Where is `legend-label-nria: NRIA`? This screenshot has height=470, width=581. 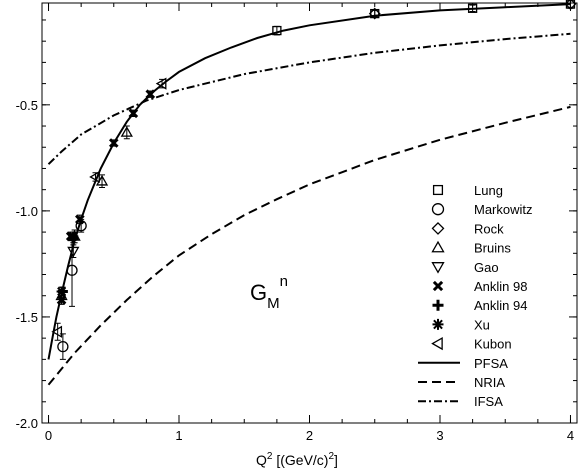 legend-label-nria: NRIA is located at coordinates (489, 382).